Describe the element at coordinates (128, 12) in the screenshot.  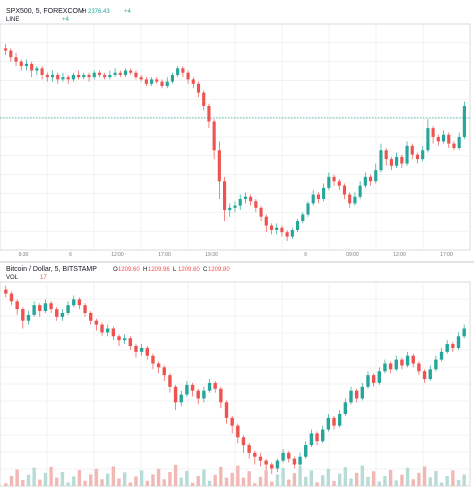
I see `spx500-change: +4` at that location.